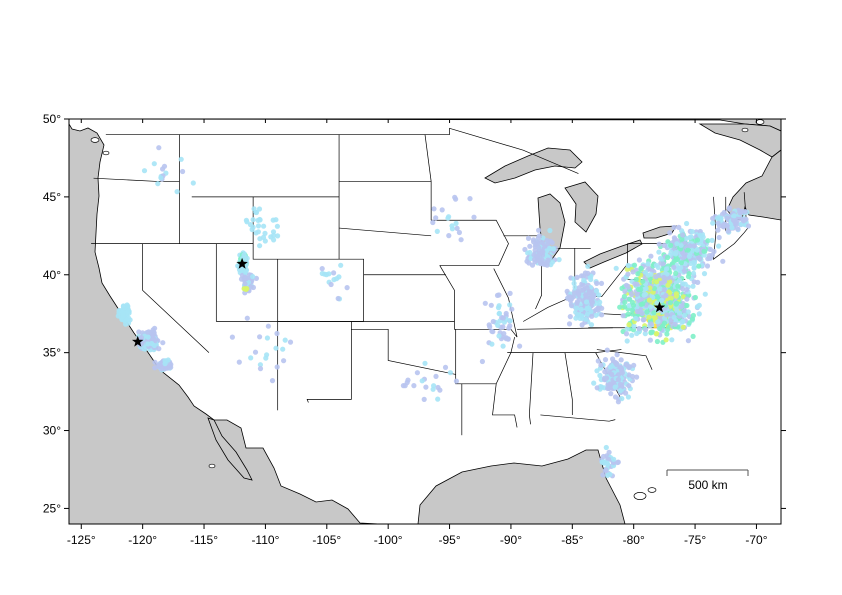 This screenshot has height=595, width=842. What do you see at coordinates (52, 119) in the screenshot?
I see `y-tick-label: 50°` at bounding box center [52, 119].